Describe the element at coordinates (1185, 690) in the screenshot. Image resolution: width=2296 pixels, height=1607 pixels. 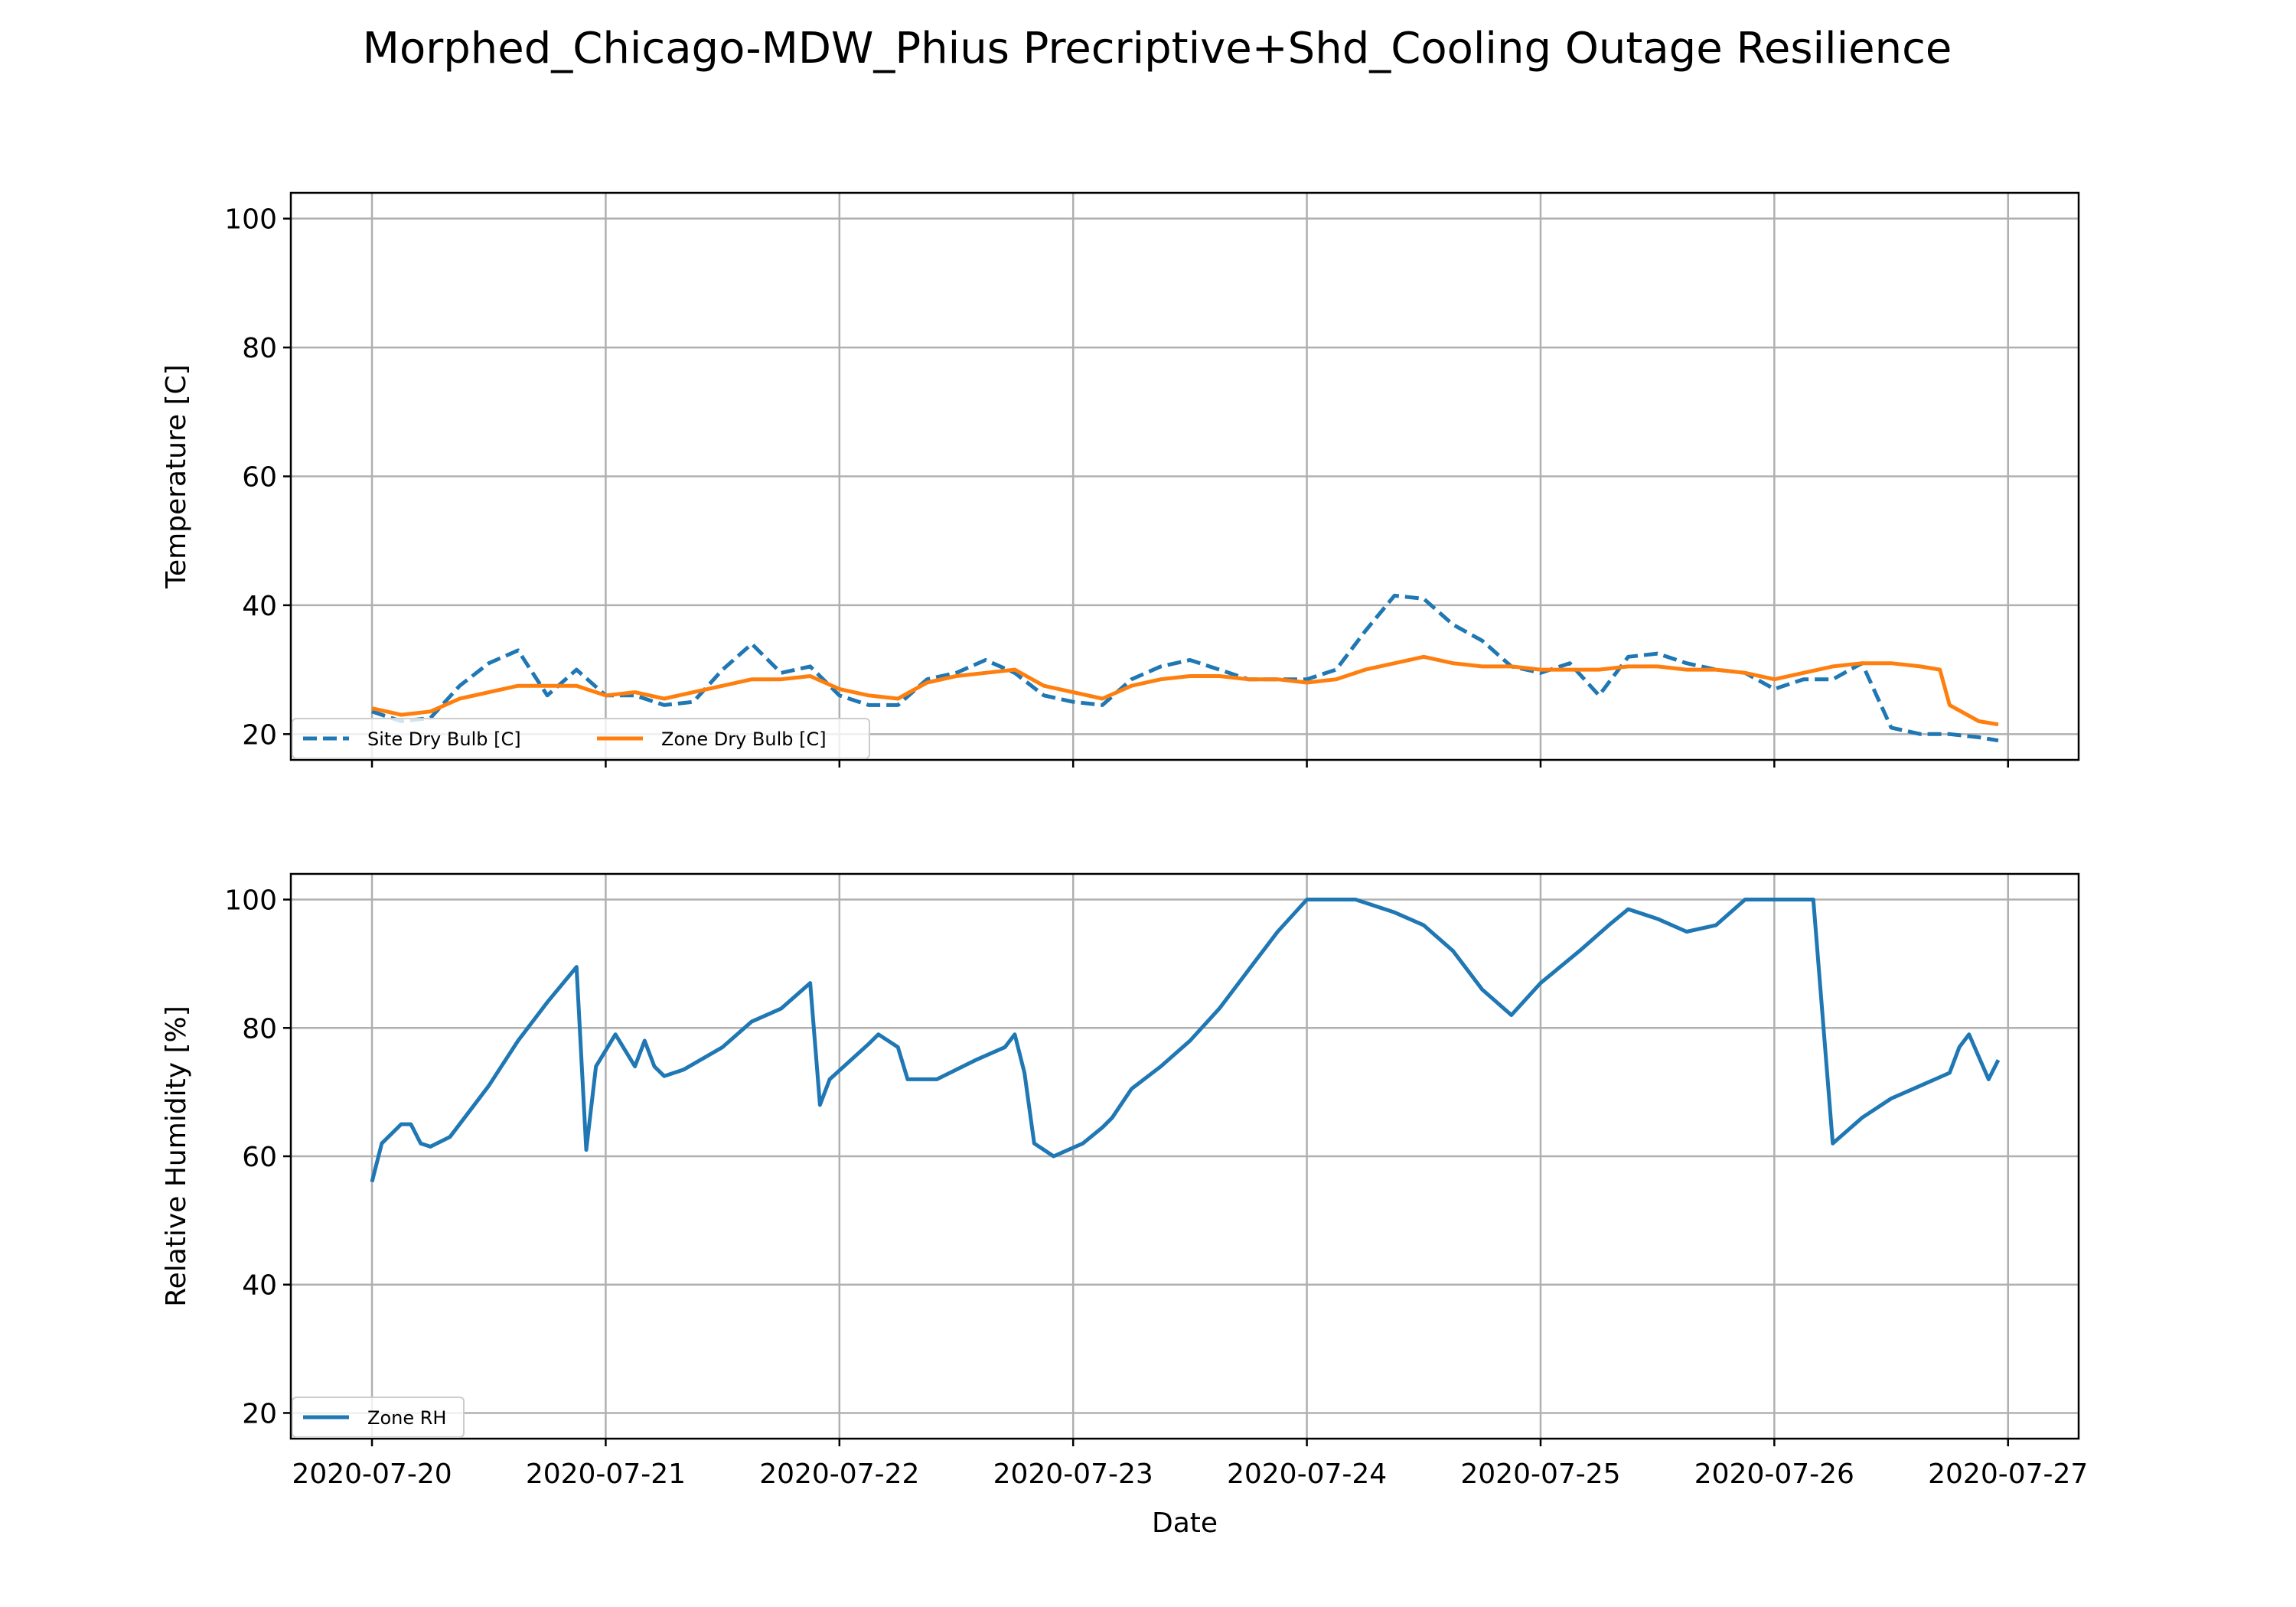
I see `series-line-zone-dry-bulb-c` at that location.